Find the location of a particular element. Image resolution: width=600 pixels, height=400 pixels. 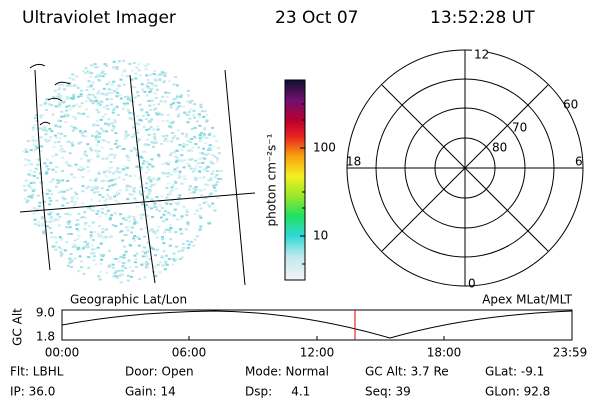

status-field: Flt: LBHL is located at coordinates (37, 372).